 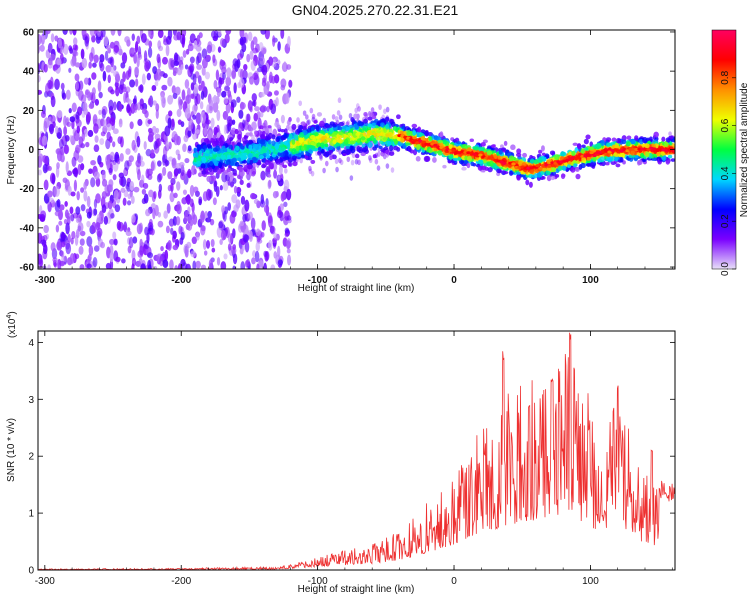 What do you see at coordinates (356, 589) in the screenshot?
I see `snr-x-label: Height of straight line (km)` at bounding box center [356, 589].